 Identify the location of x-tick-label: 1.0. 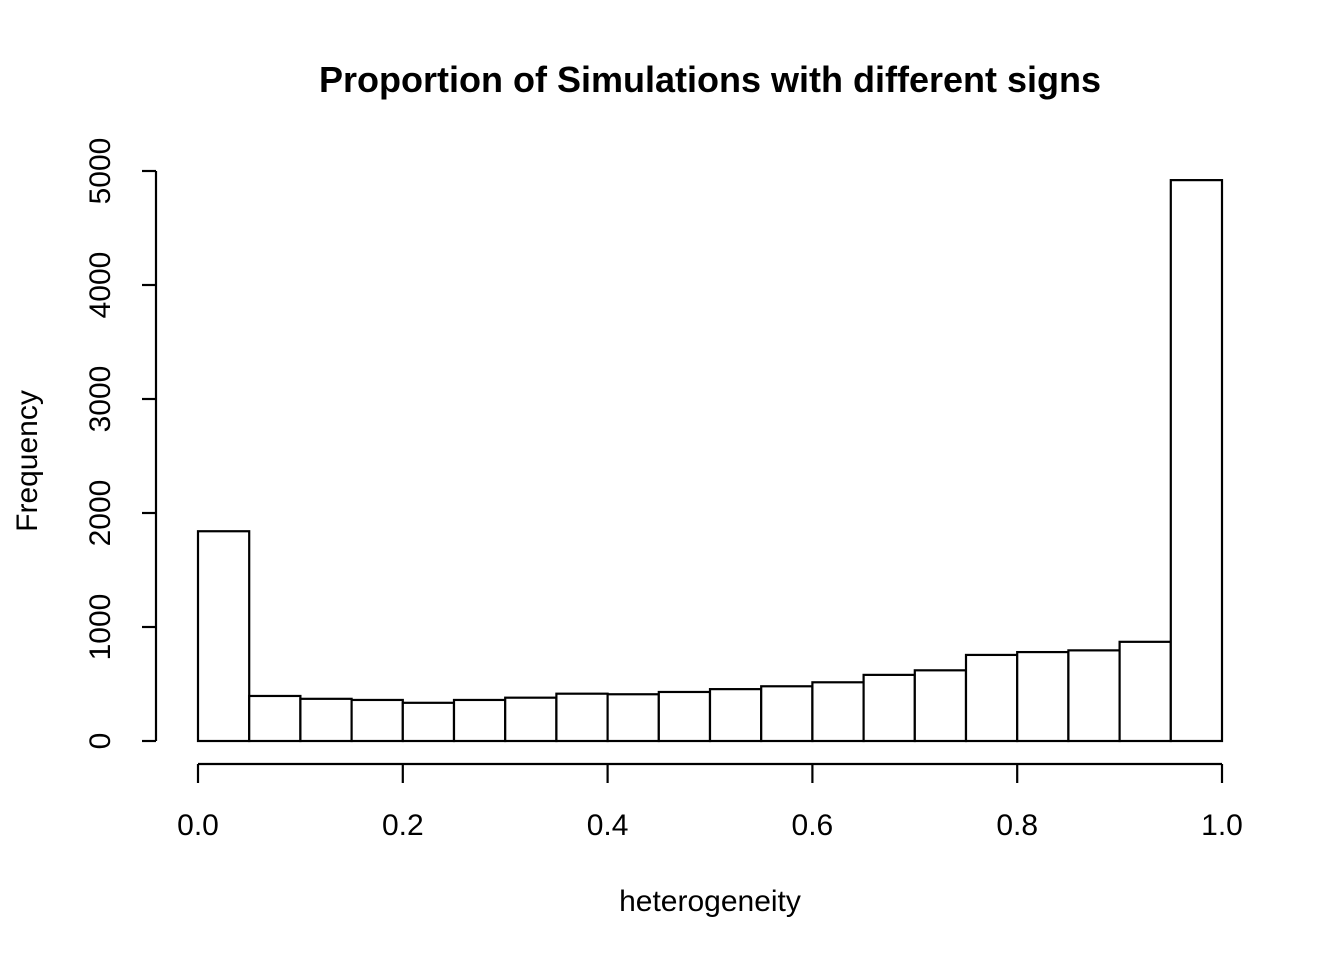
(1222, 825).